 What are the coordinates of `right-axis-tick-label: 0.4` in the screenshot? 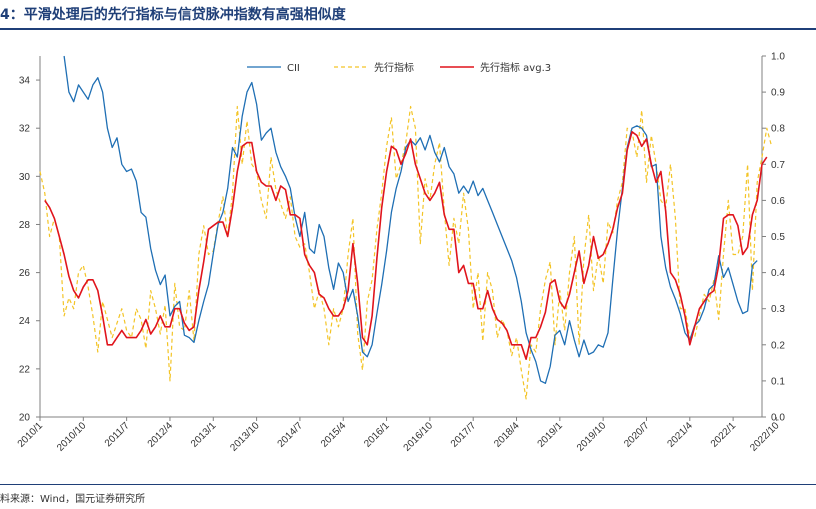 It's located at (778, 273).